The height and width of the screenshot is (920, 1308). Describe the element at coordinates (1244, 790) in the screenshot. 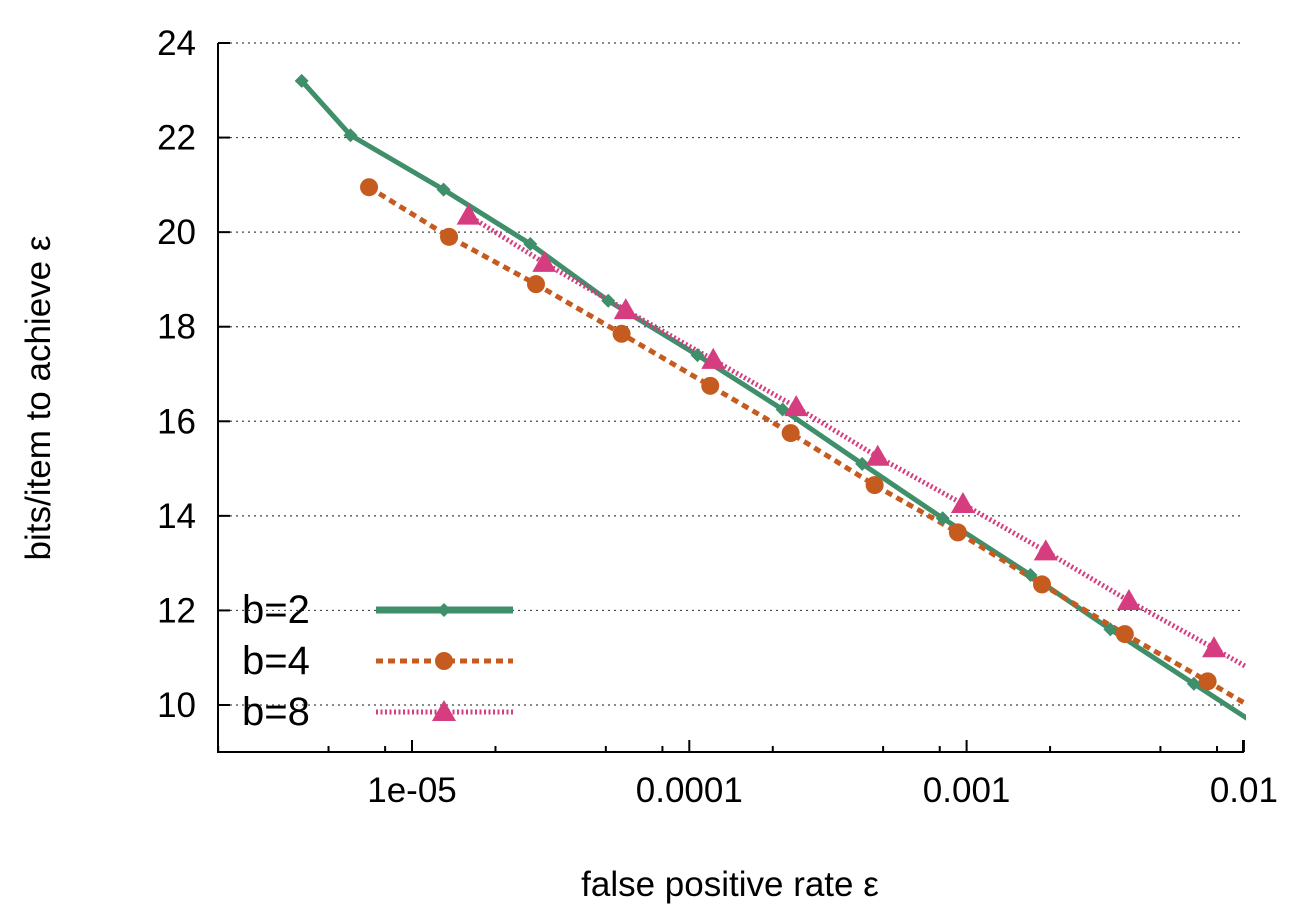

I see `x-tick-label: 0.01` at that location.